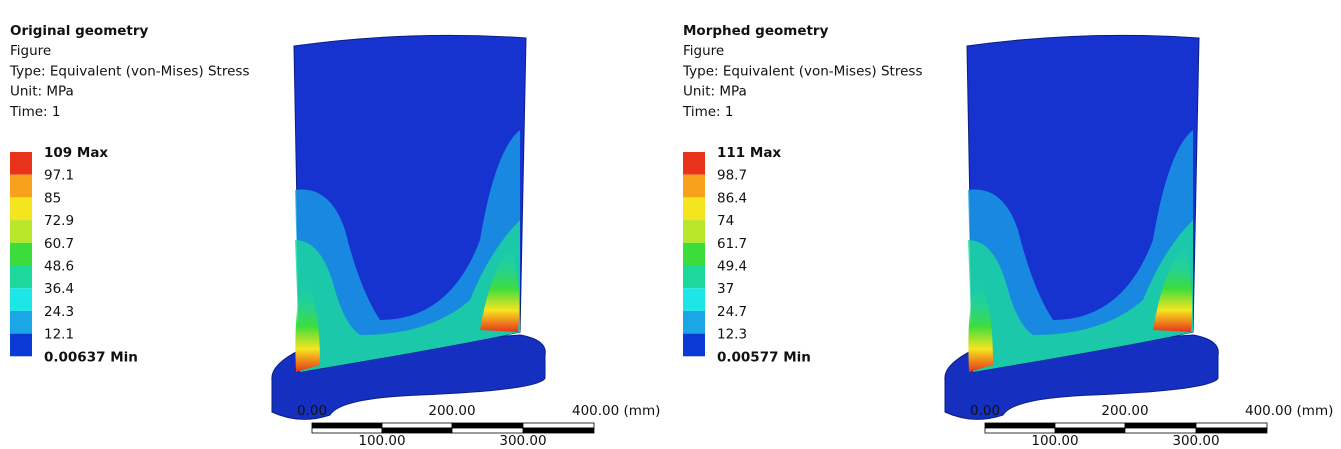 The image size is (1341, 449). What do you see at coordinates (59, 176) in the screenshot?
I see `legend-label: 97.1` at bounding box center [59, 176].